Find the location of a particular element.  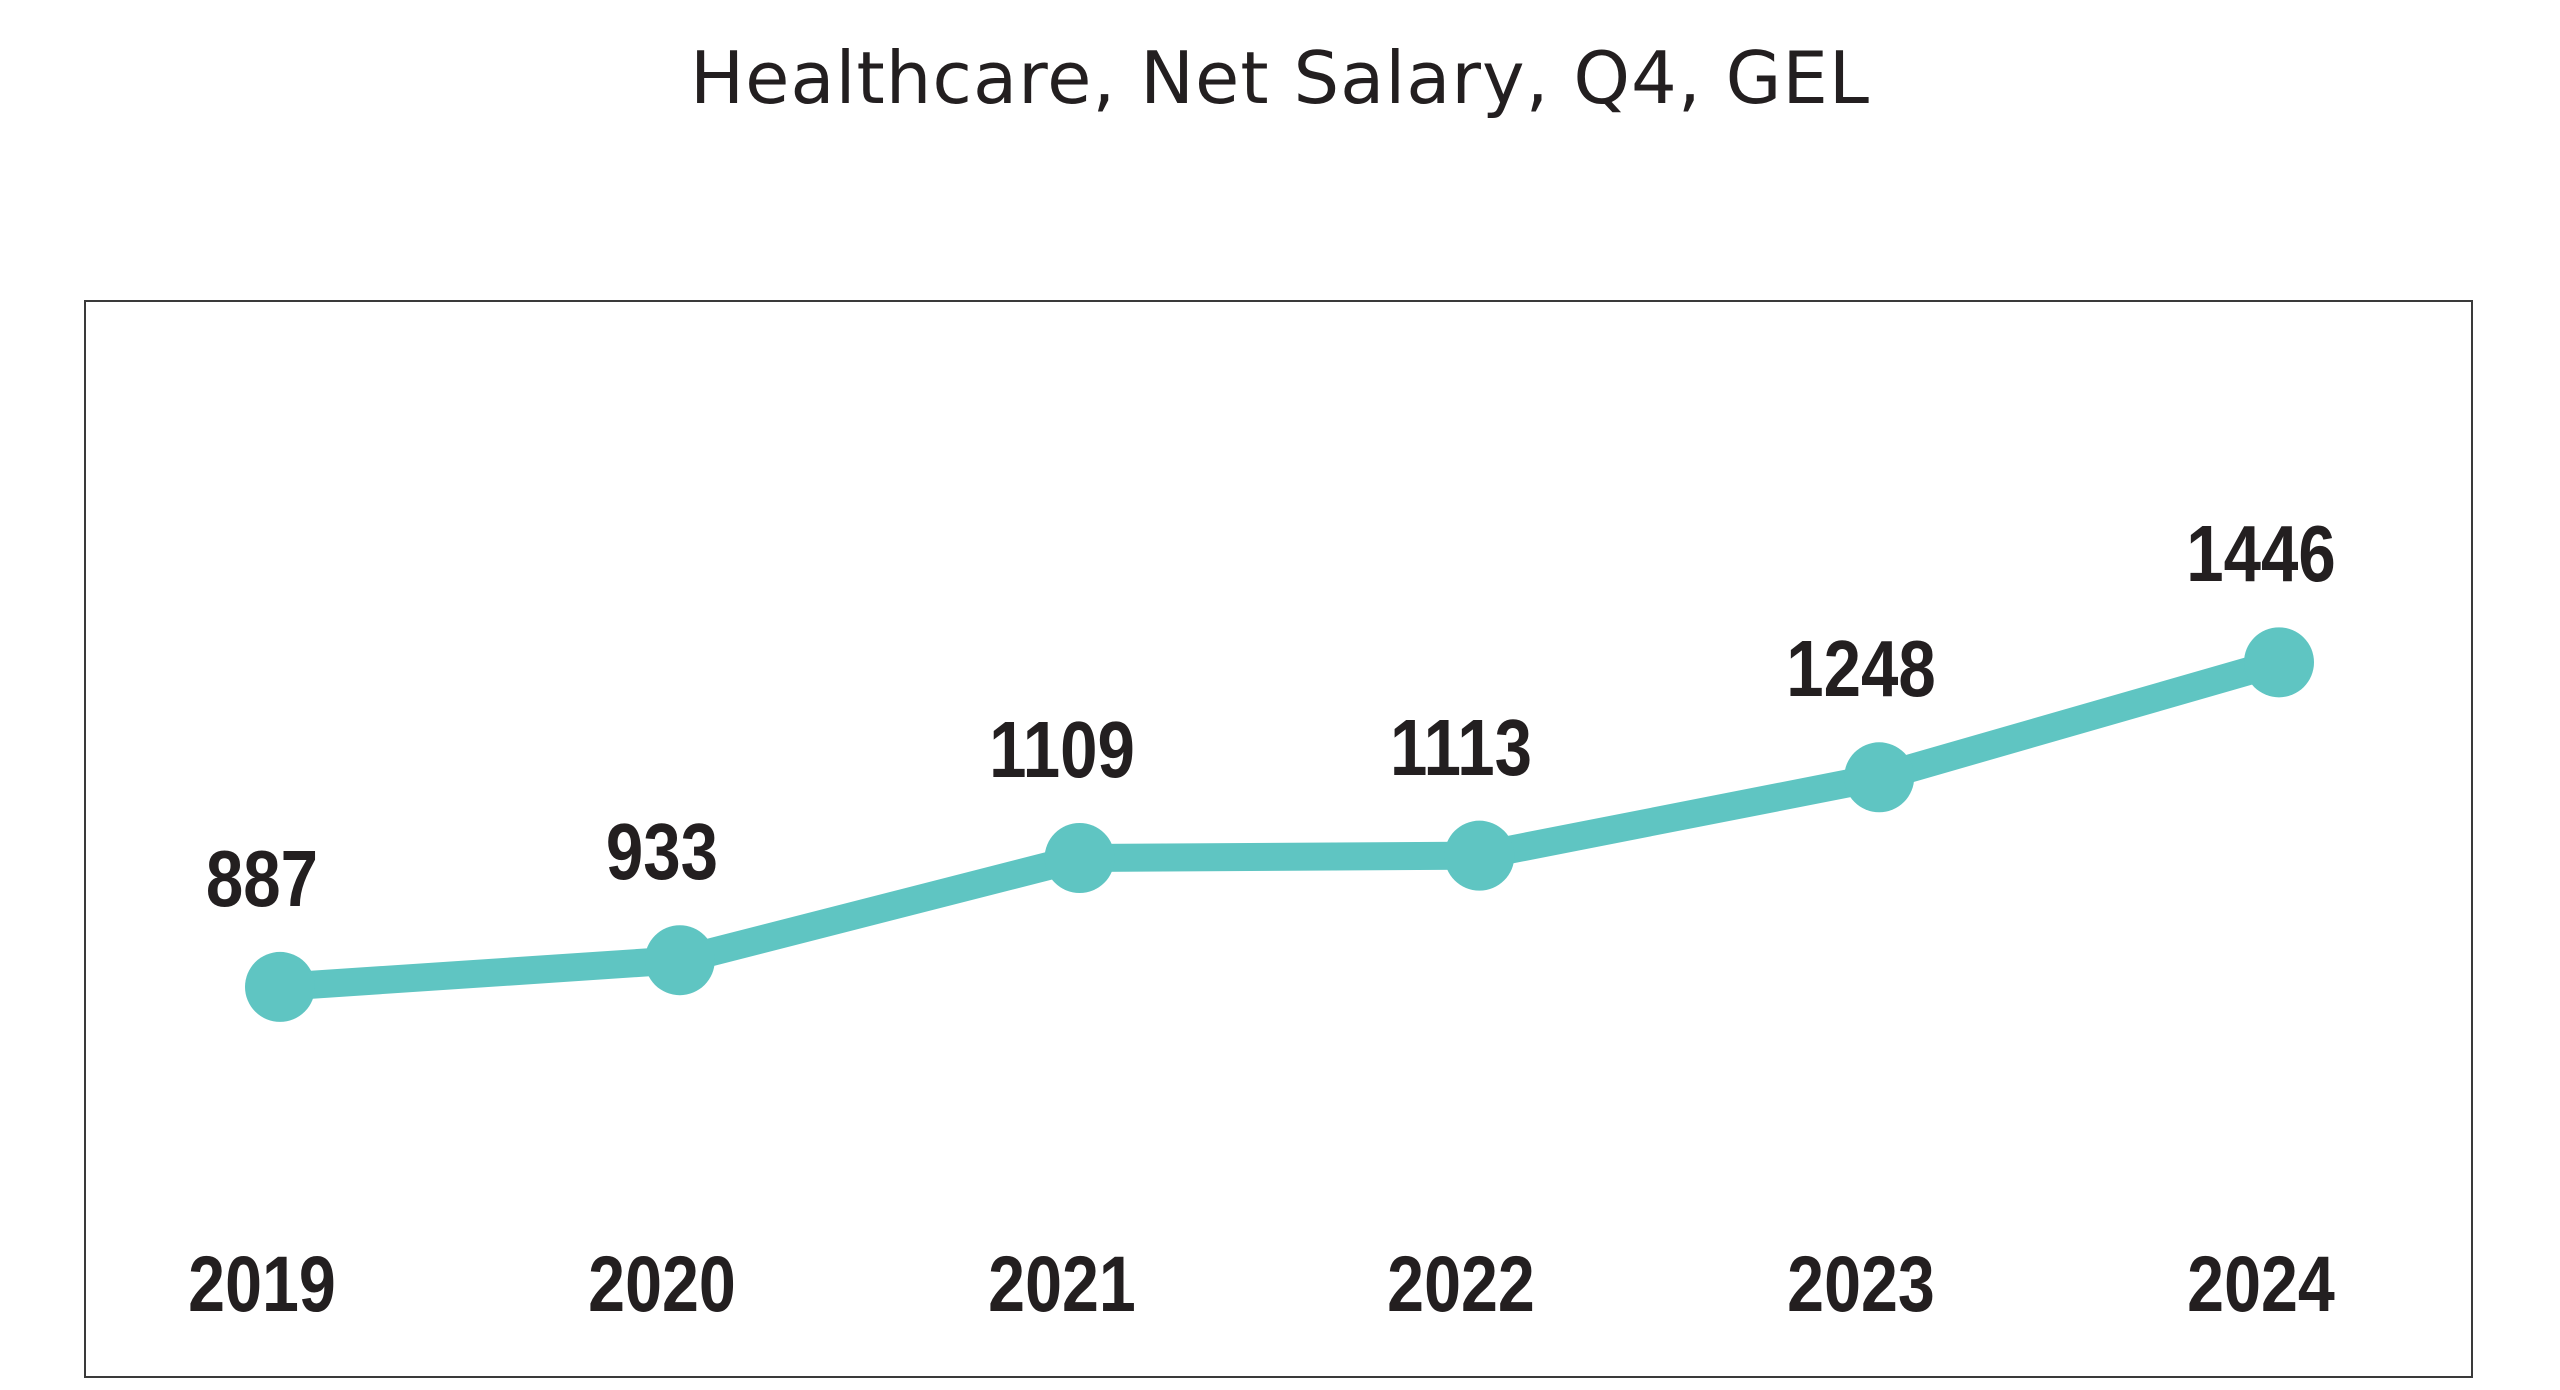

x-tick-label: 2020 is located at coordinates (662, 1284).